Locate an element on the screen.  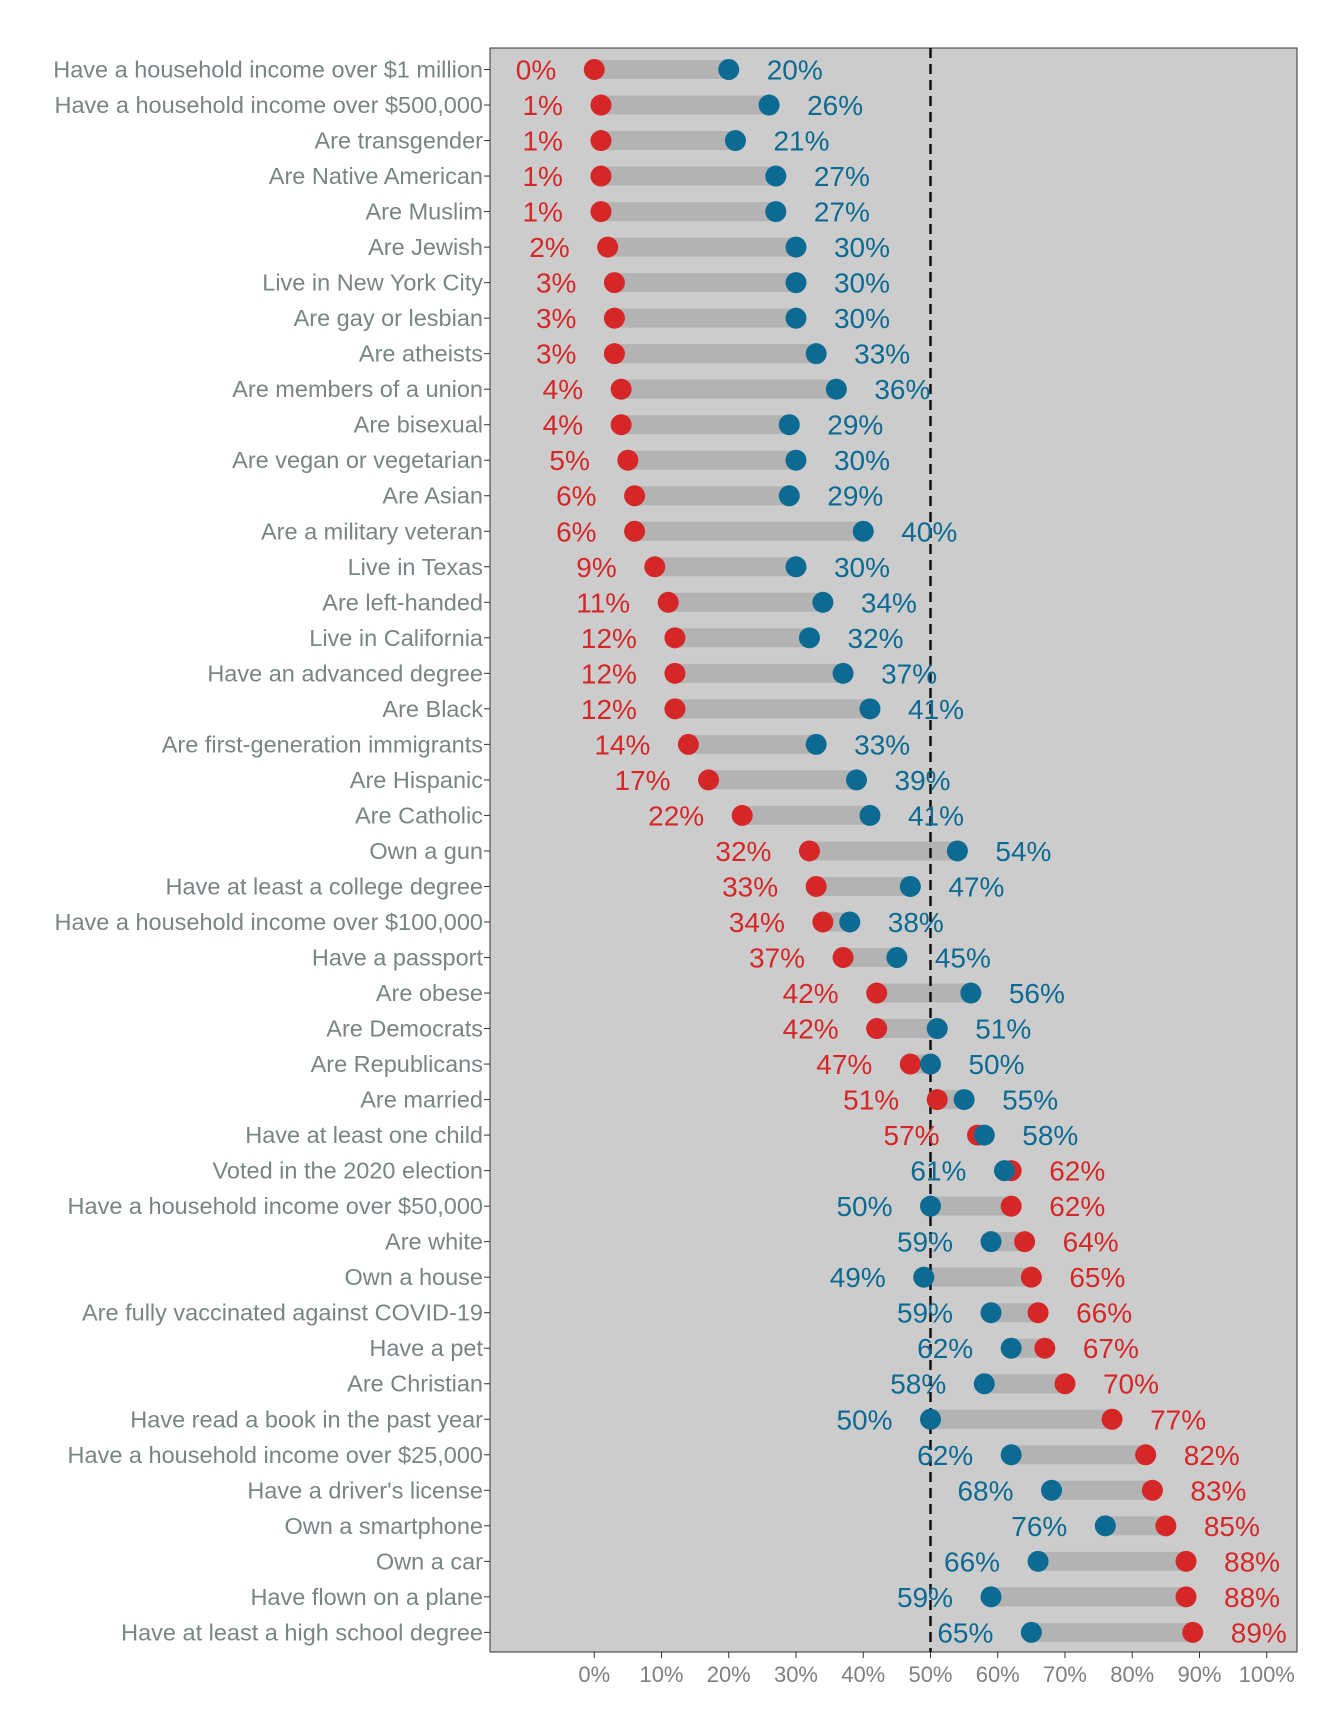
x-tick-label: 0% is located at coordinates (594, 1674).